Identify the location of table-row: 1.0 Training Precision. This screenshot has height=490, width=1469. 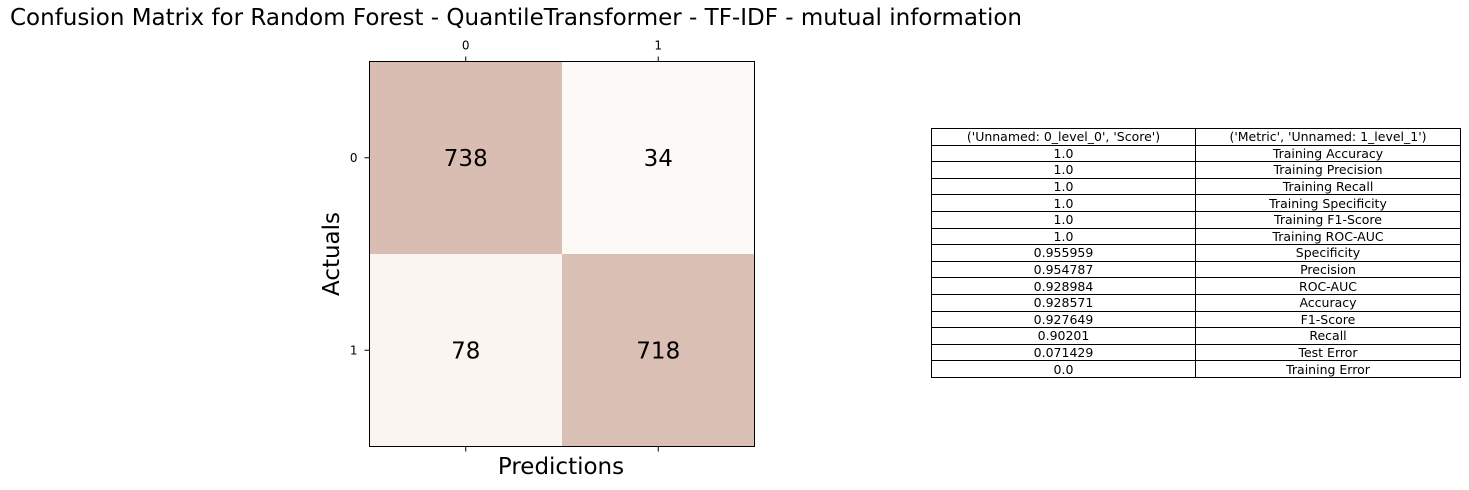
(1196, 170).